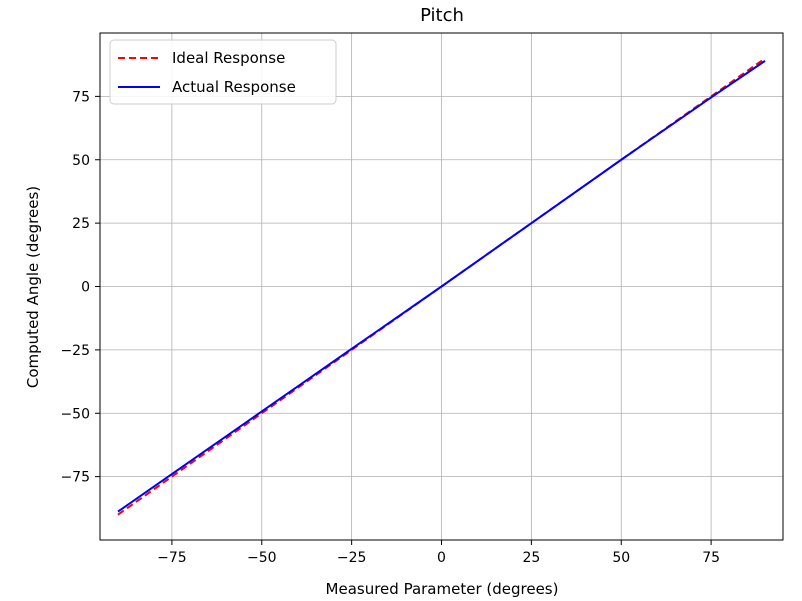  I want to click on x-tick-label: 50, so click(621, 558).